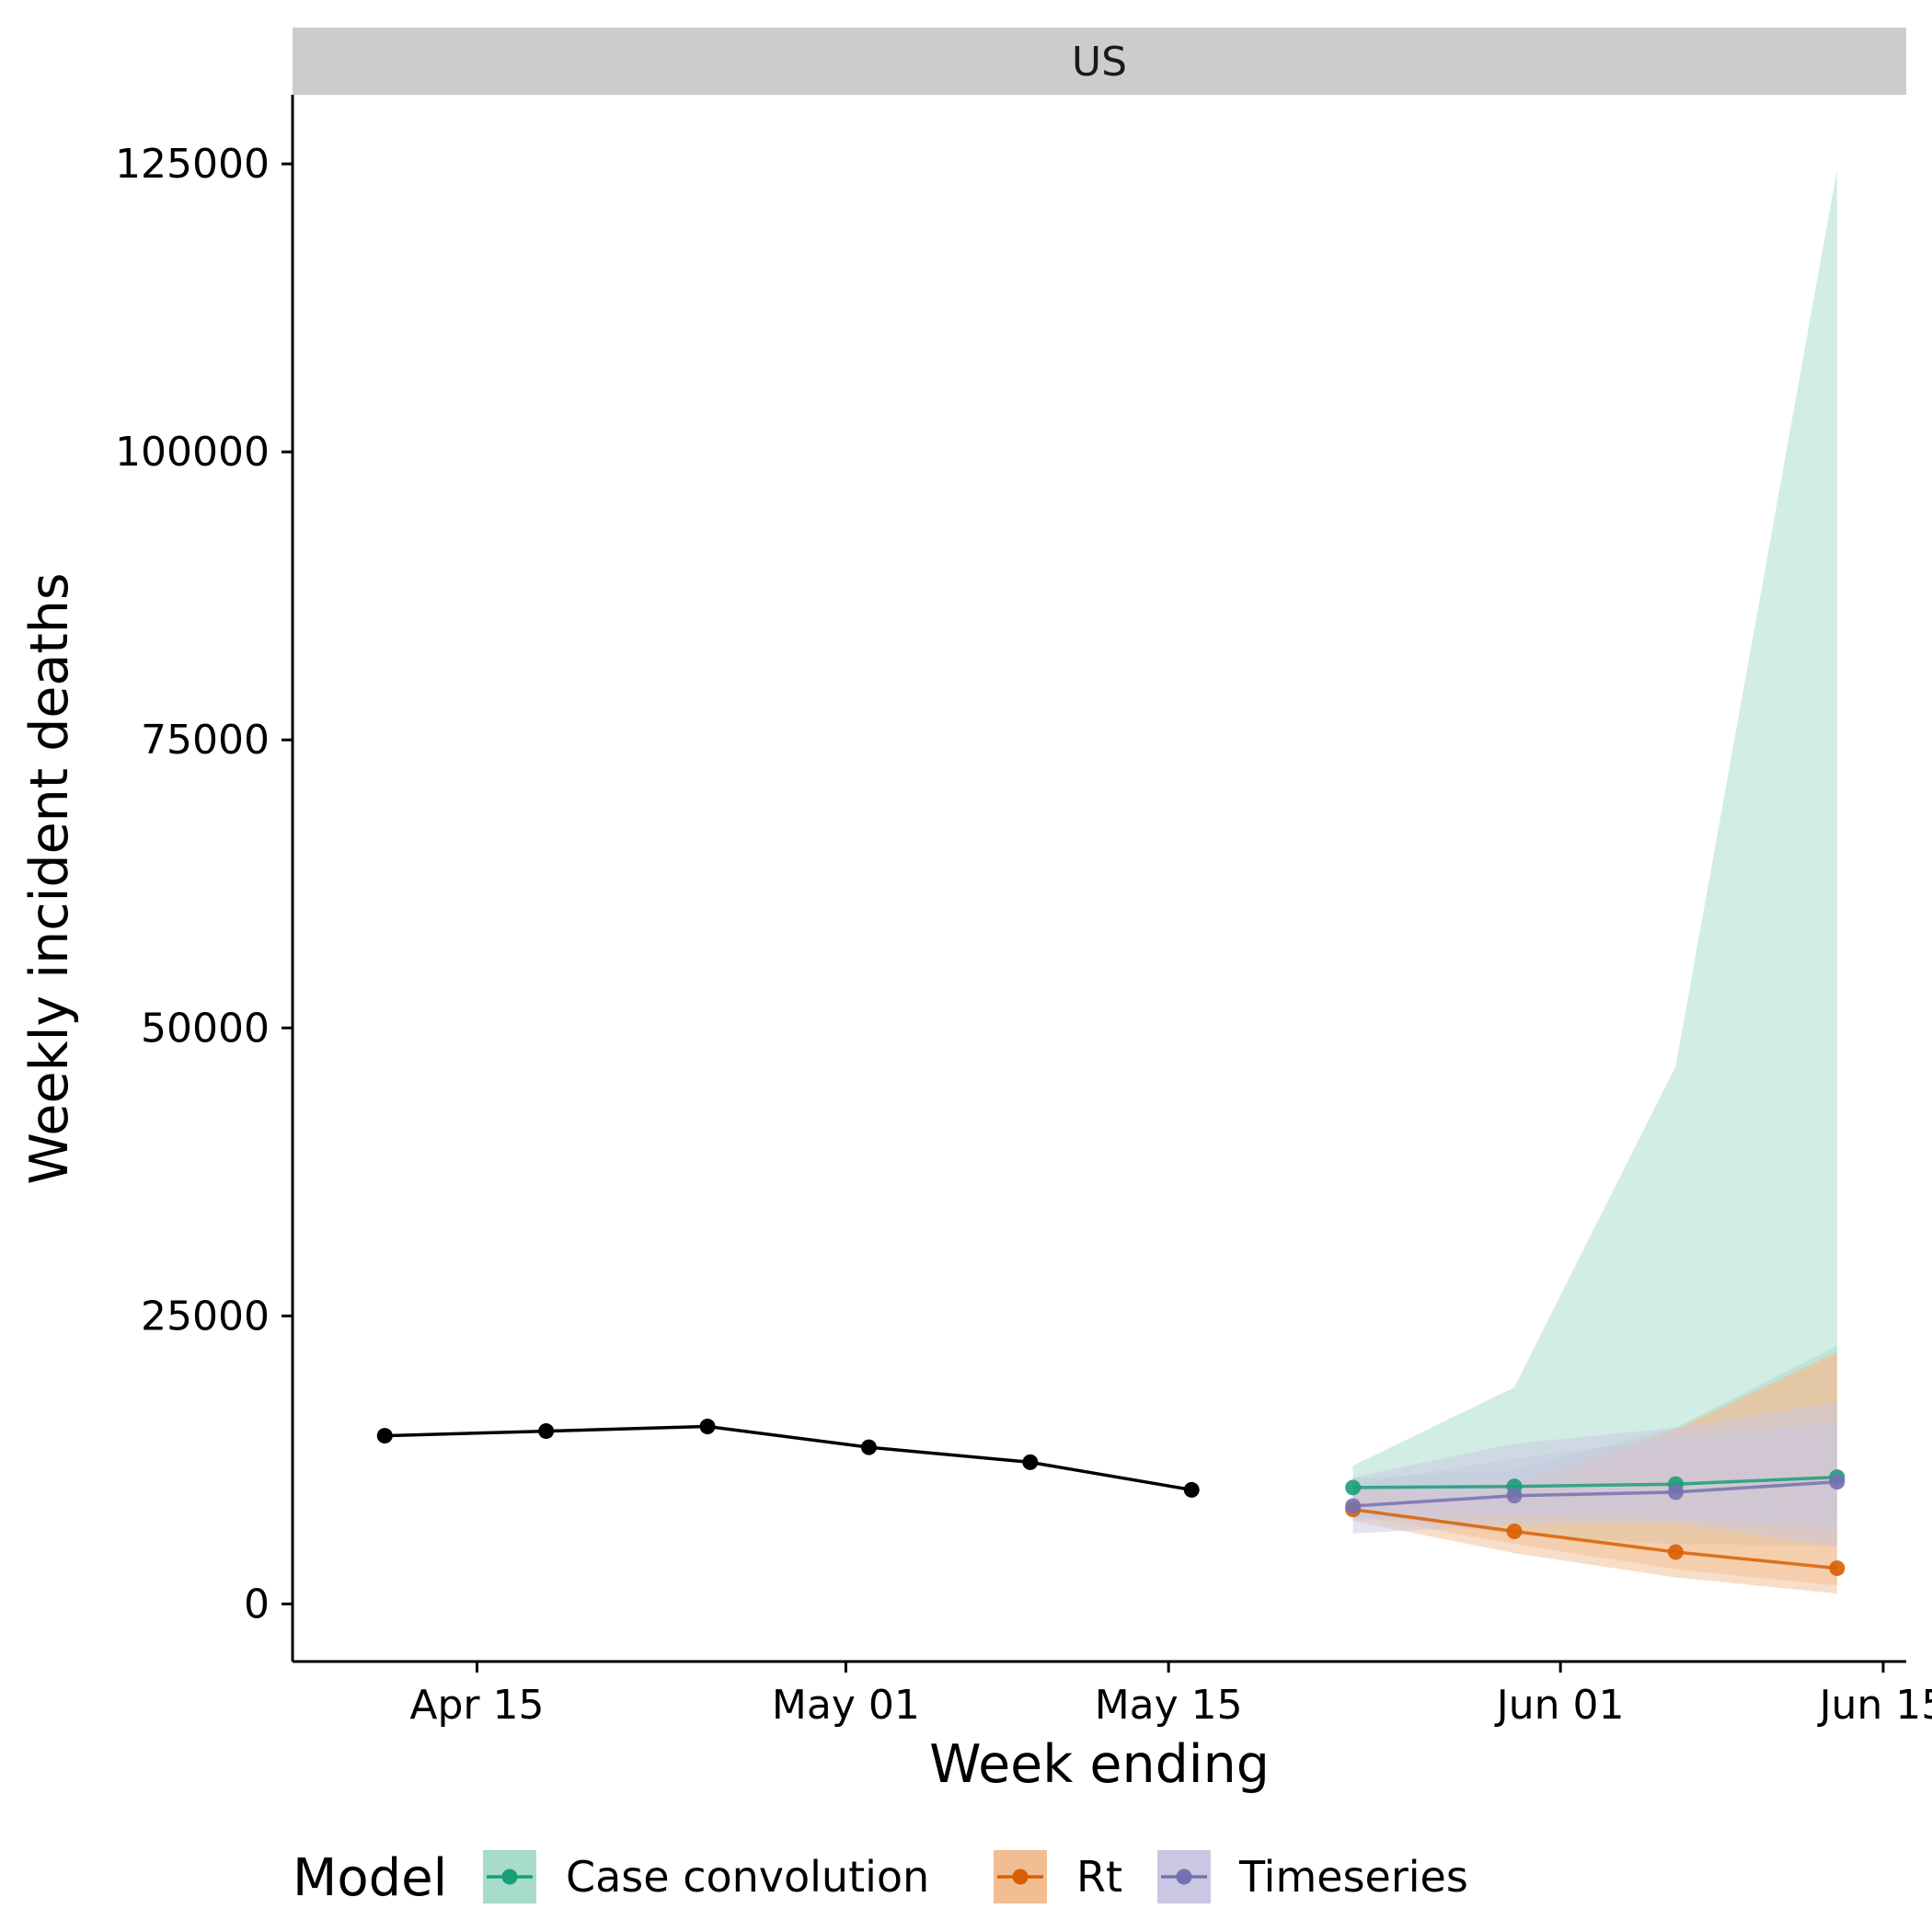 This screenshot has height=1932, width=1932. I want to click on facet-strip-label: US, so click(1099, 62).